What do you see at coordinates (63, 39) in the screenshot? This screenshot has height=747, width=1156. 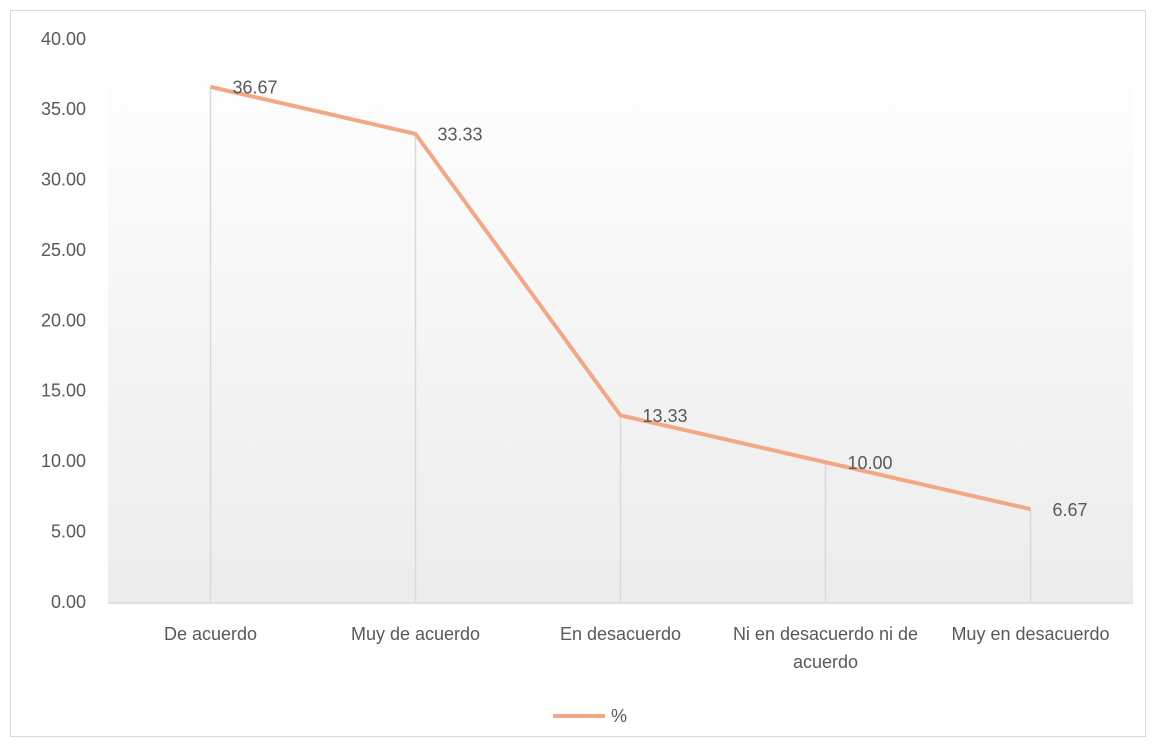 I see `y-tick-label: 40.00` at bounding box center [63, 39].